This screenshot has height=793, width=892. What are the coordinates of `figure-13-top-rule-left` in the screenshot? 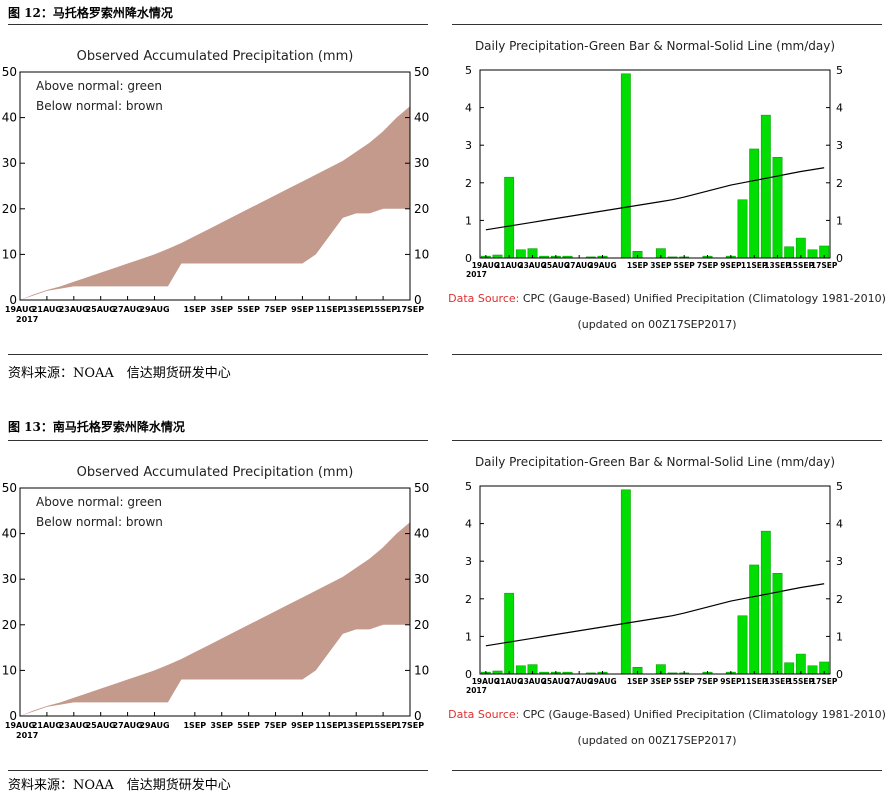 It's located at (218, 440).